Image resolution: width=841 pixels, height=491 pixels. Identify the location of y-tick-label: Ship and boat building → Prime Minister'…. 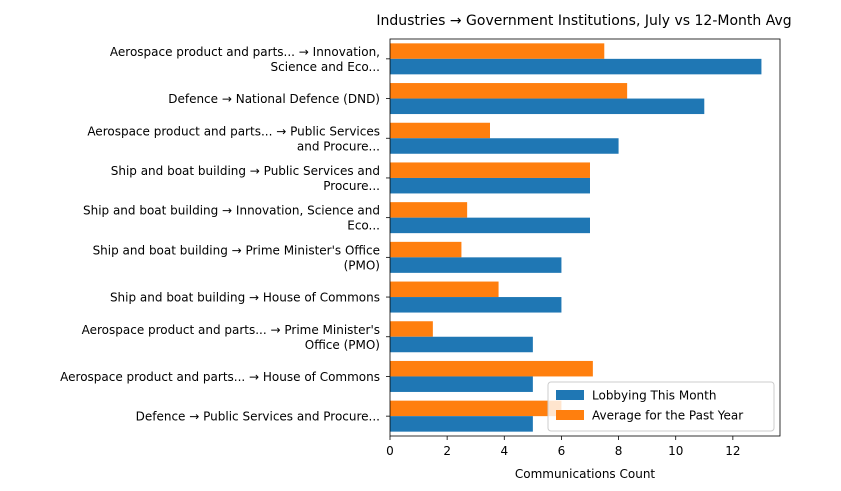
(236, 250).